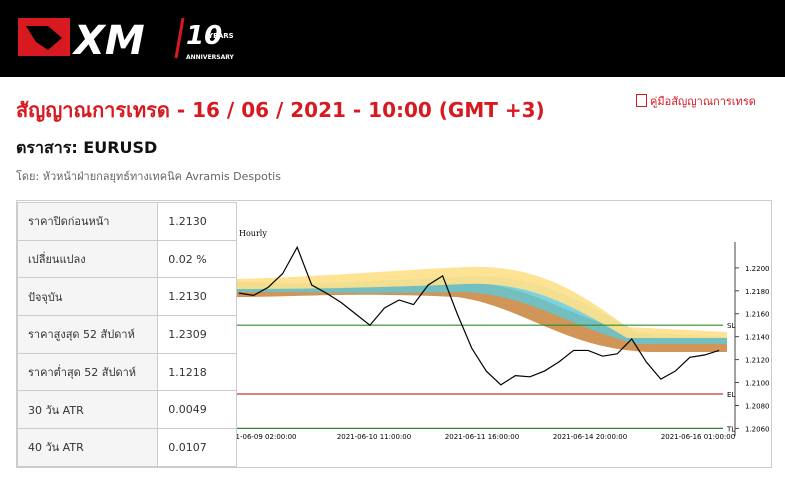  Describe the element at coordinates (87, 297) in the screenshot. I see `label-cell: ปัจจุบัน` at that location.